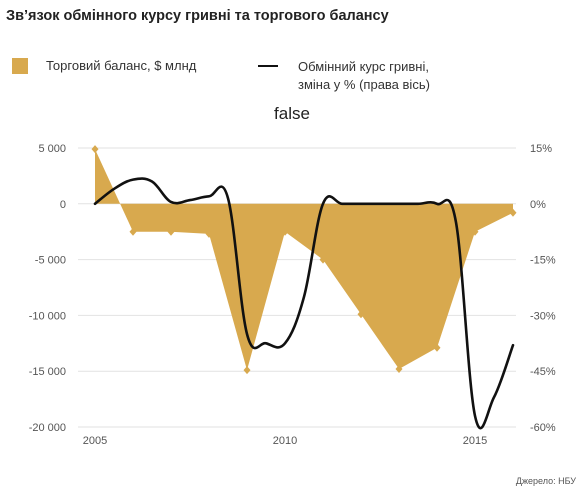 This screenshot has height=494, width=584. I want to click on legend-label-trade-balance: Торговий баланс, $ млнд, so click(121, 65).